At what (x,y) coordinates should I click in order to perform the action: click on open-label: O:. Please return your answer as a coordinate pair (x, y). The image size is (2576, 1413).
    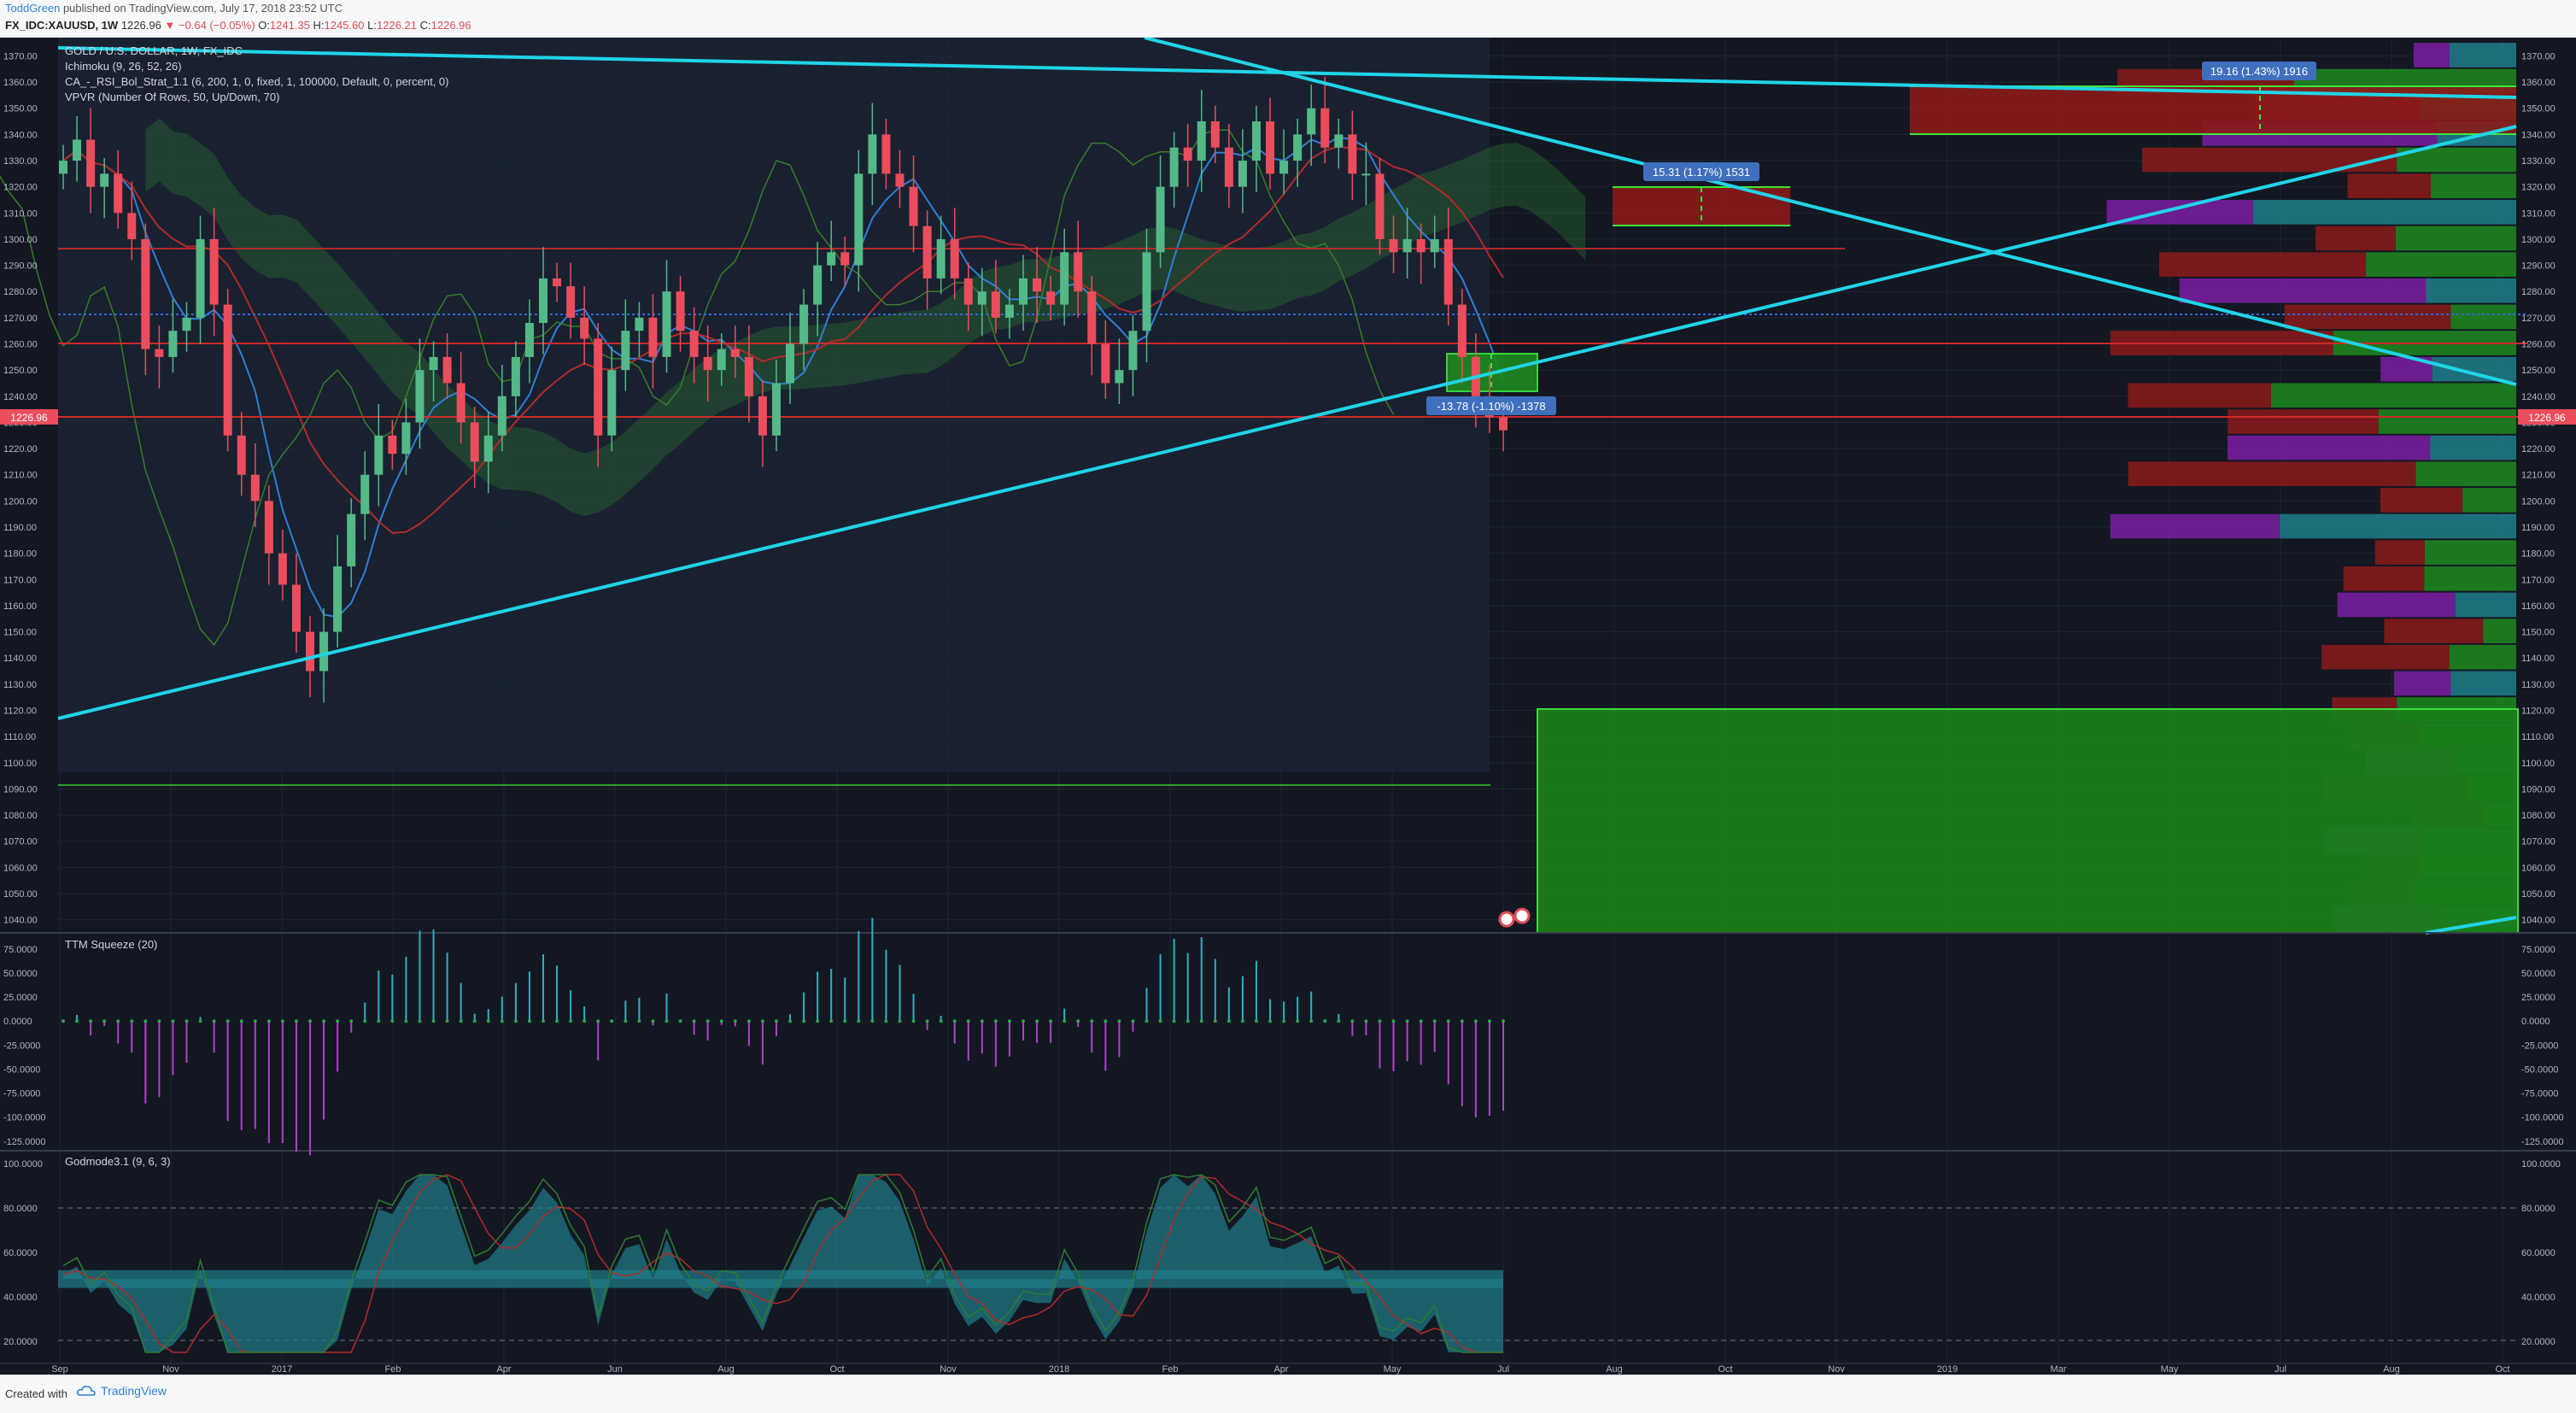
    Looking at the image, I should click on (264, 25).